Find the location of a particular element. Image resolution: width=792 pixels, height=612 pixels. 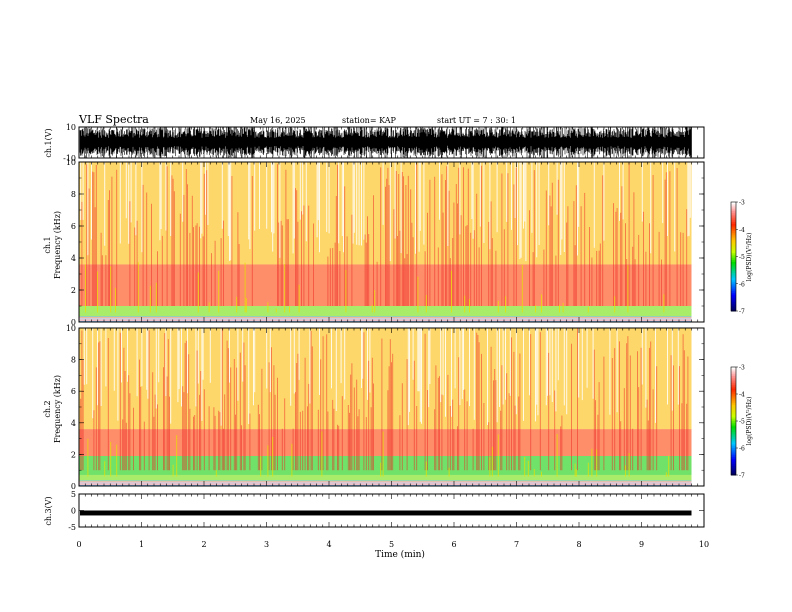

ch1-spec-band is located at coordinates (385, 312).